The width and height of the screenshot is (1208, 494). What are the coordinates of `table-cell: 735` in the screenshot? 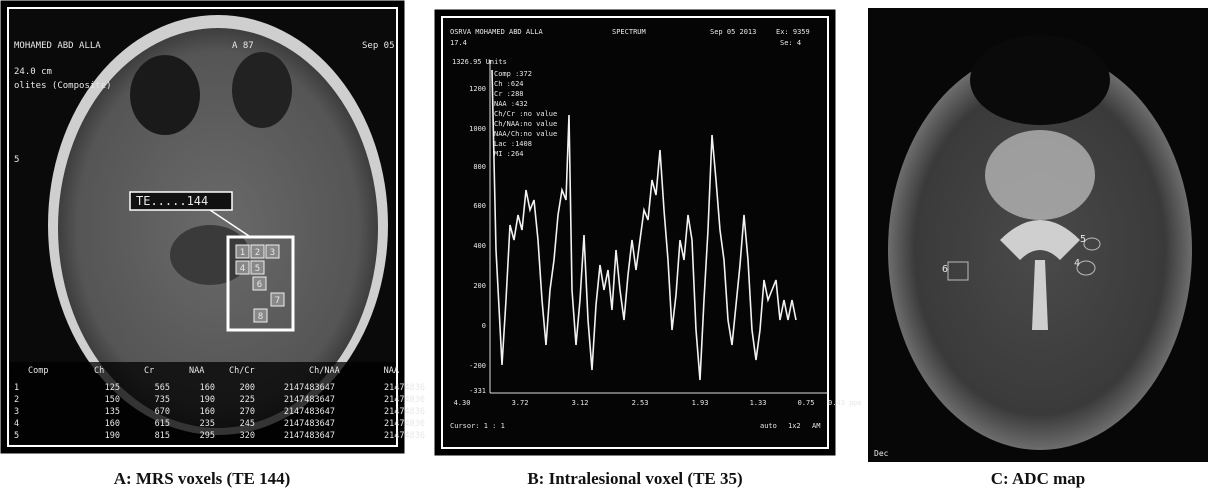 It's located at (162, 400).